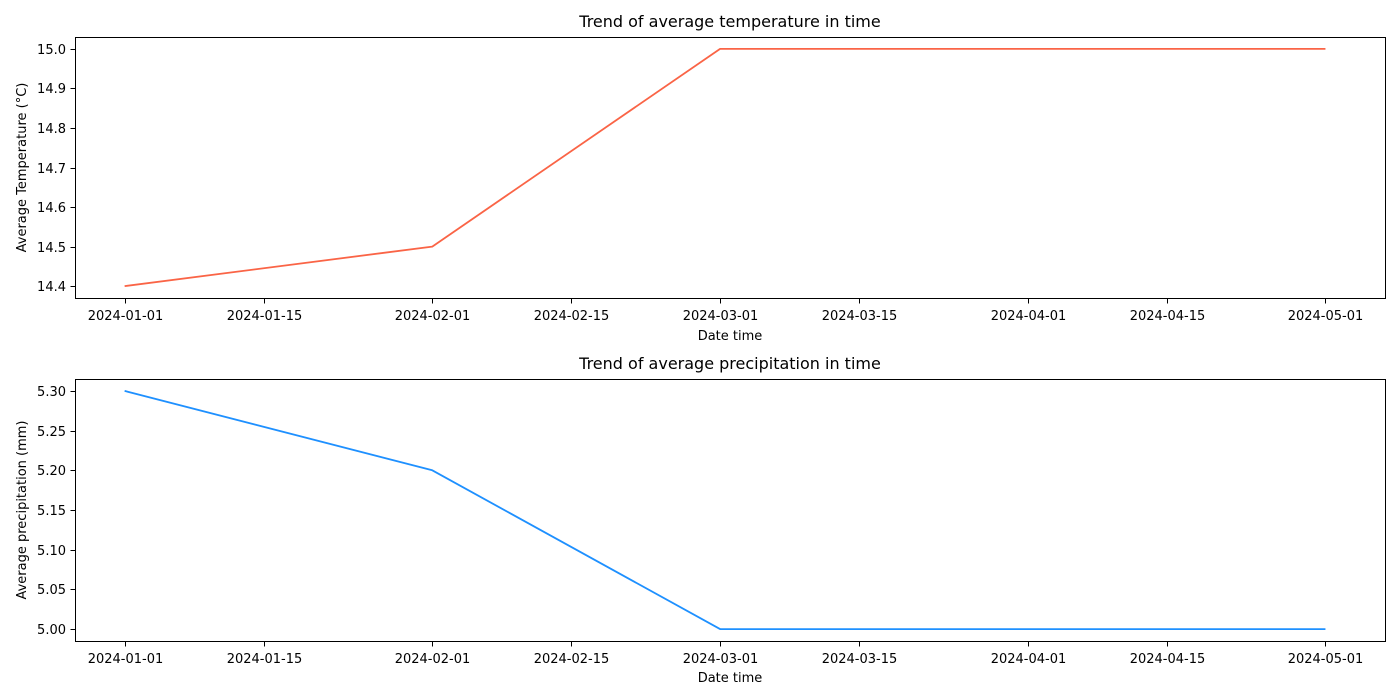 The image size is (1400, 700). What do you see at coordinates (51, 471) in the screenshot?
I see `y-tick-label: 5.20` at bounding box center [51, 471].